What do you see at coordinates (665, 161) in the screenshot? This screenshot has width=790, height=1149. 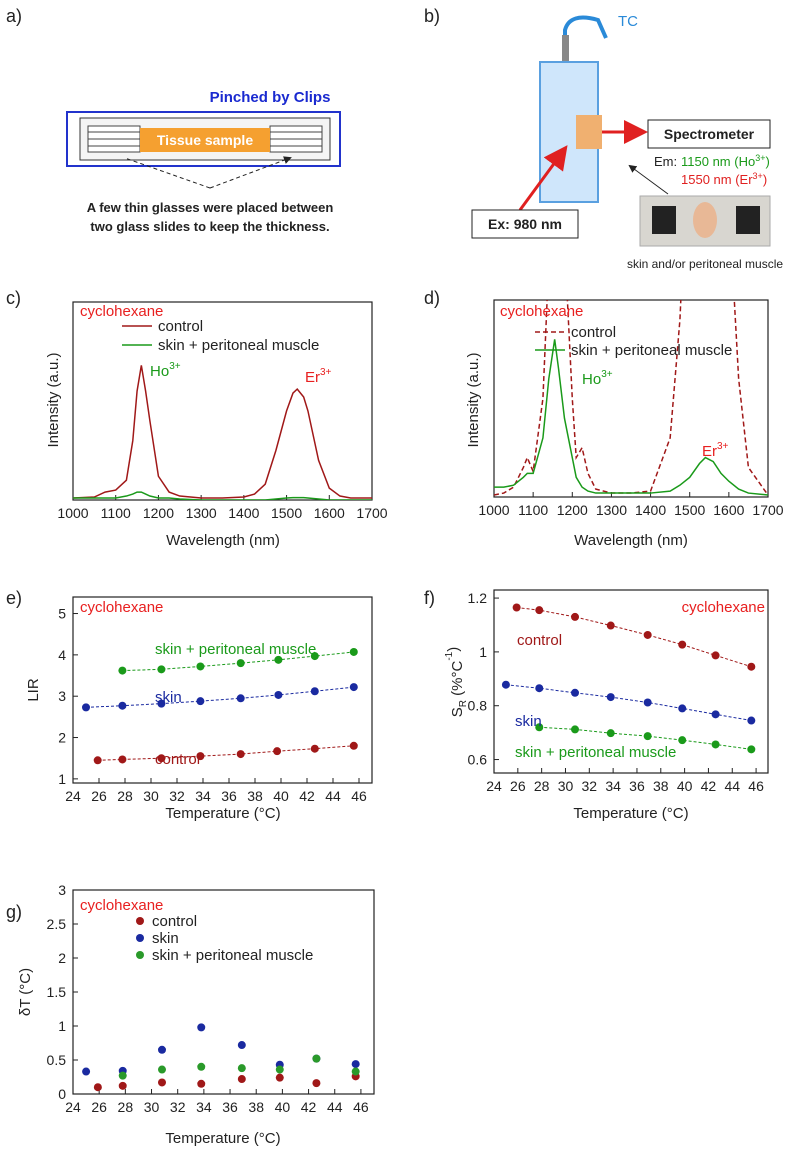 I see `em-label: Em:` at bounding box center [665, 161].